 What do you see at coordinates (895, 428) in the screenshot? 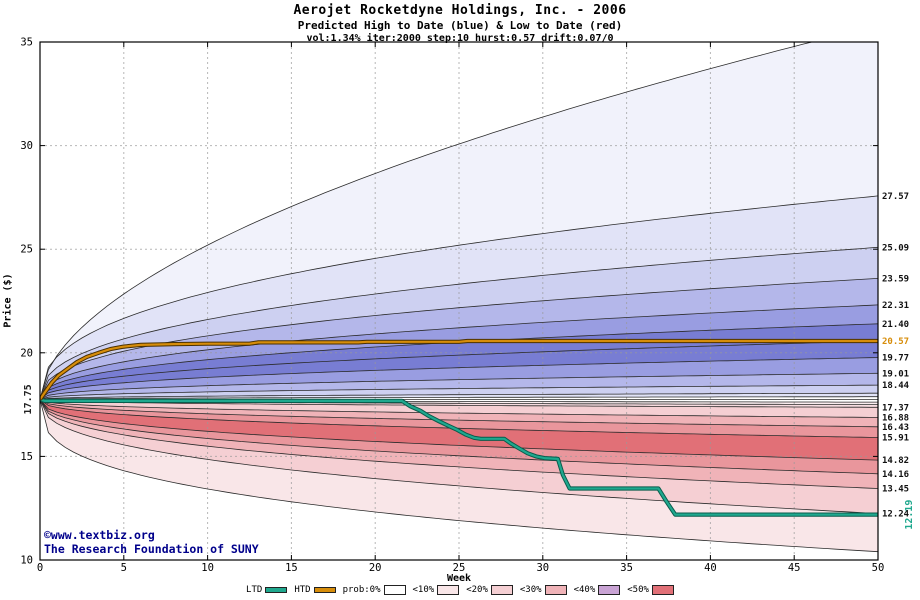
I see `price-level-label: 16.43` at bounding box center [895, 428].